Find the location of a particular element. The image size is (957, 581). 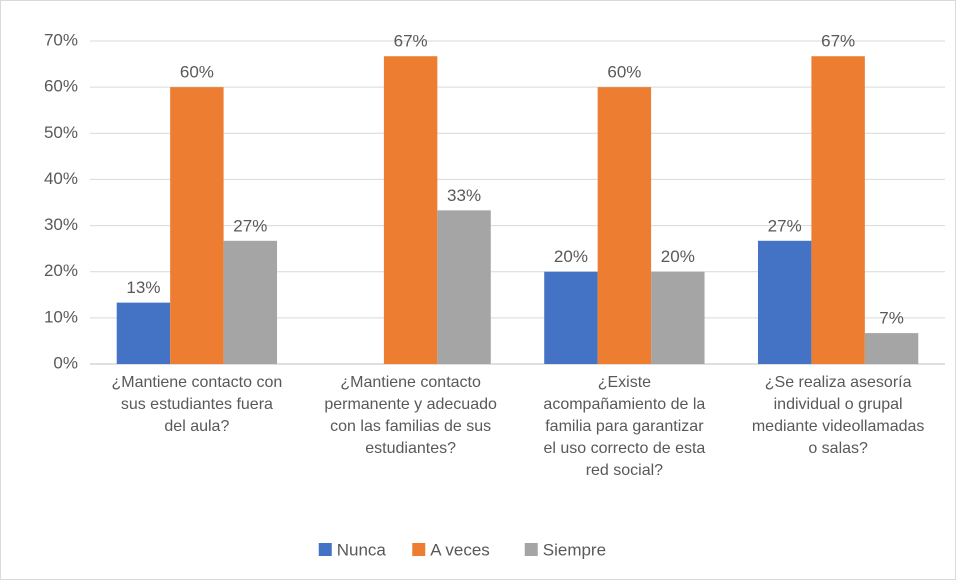

y-tick-label: 40% is located at coordinates (61, 178).